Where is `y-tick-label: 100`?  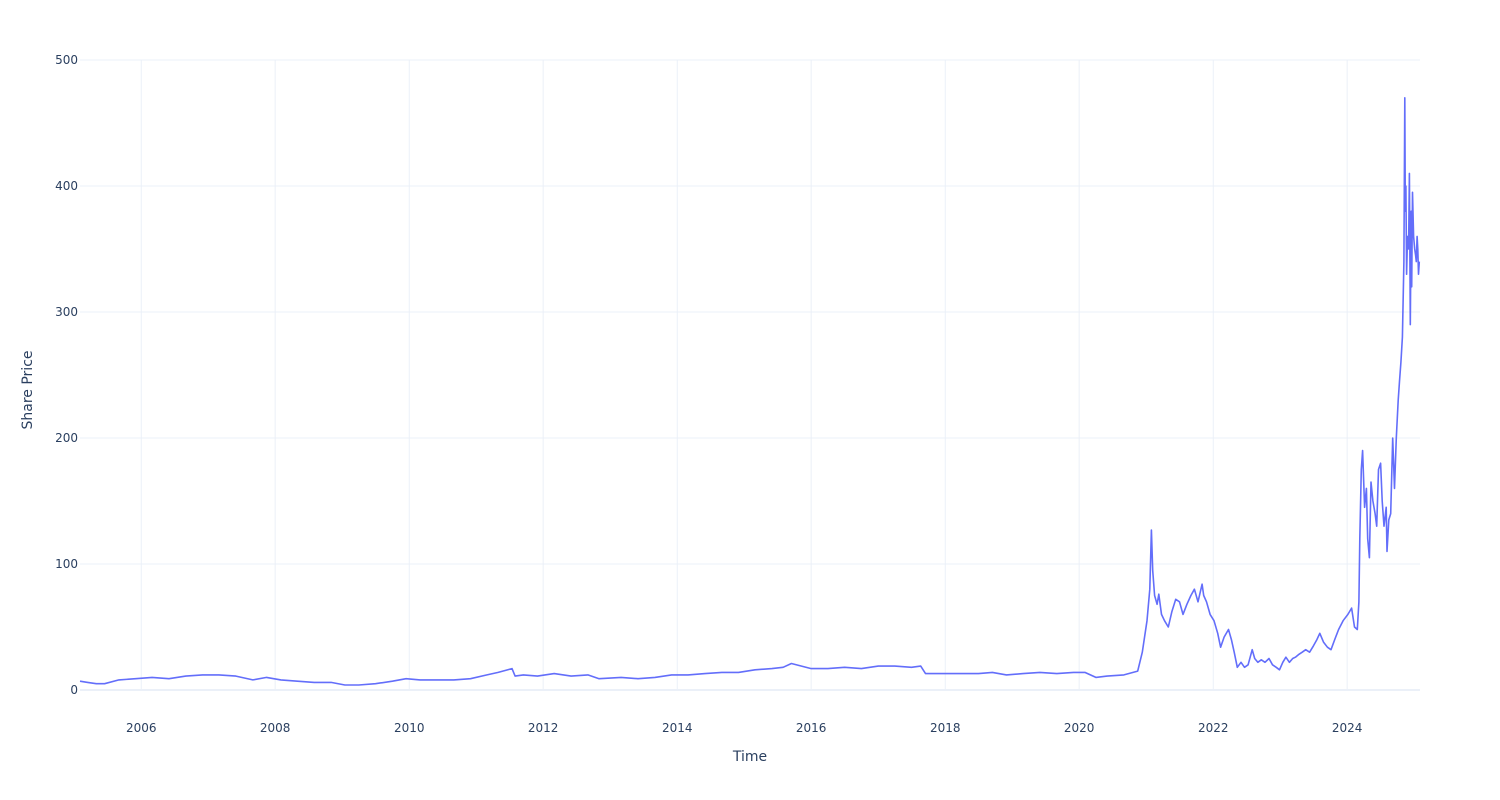
y-tick-label: 100 is located at coordinates (66, 564).